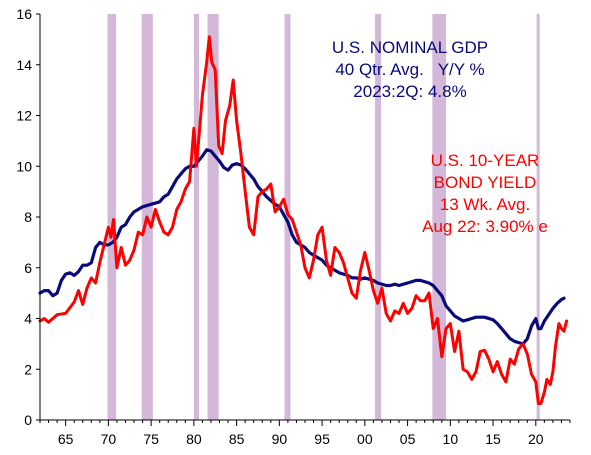 This screenshot has height=455, width=591. What do you see at coordinates (485, 226) in the screenshot?
I see `bond-annotation-line-4: Aug 22: 3.90% e` at bounding box center [485, 226].